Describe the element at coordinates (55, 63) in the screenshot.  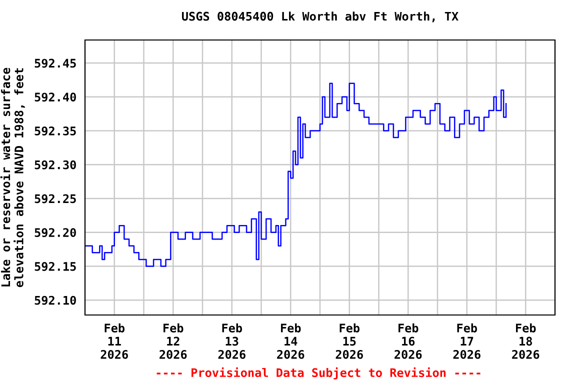
I see `y-tick-label: 592.45` at that location.